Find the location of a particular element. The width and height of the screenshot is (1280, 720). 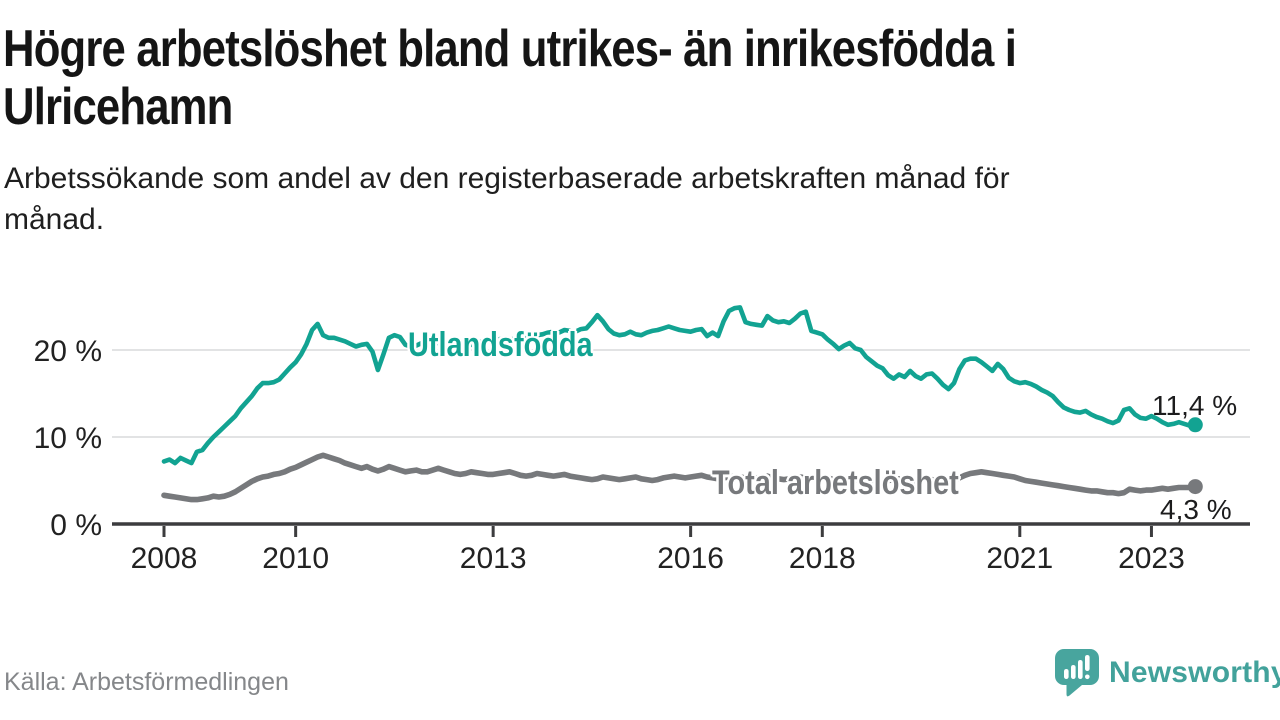

x-axis-label-2010: 2010 is located at coordinates (295, 558).